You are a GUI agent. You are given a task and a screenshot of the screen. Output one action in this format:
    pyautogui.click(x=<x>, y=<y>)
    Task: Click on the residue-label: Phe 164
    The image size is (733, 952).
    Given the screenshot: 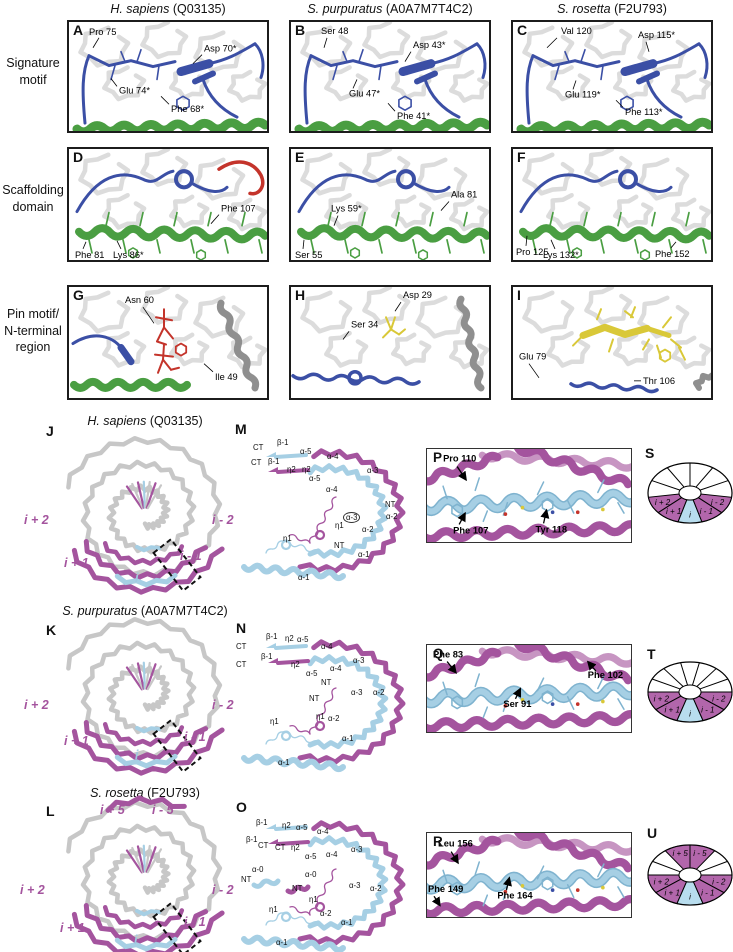 What is the action you would take?
    pyautogui.click(x=515, y=895)
    